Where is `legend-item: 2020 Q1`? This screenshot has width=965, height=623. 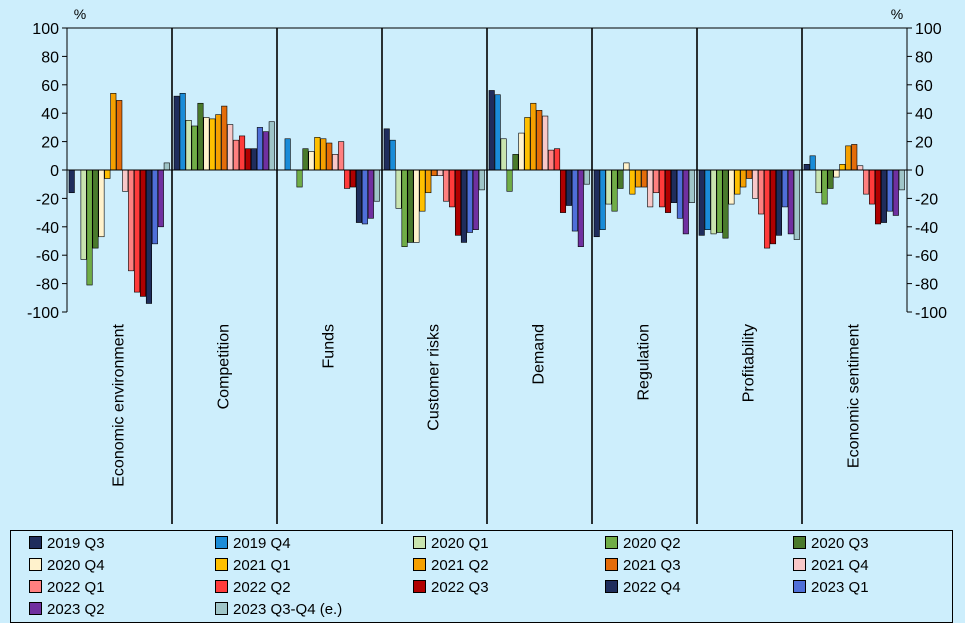
legend-item: 2020 Q1 is located at coordinates (451, 544).